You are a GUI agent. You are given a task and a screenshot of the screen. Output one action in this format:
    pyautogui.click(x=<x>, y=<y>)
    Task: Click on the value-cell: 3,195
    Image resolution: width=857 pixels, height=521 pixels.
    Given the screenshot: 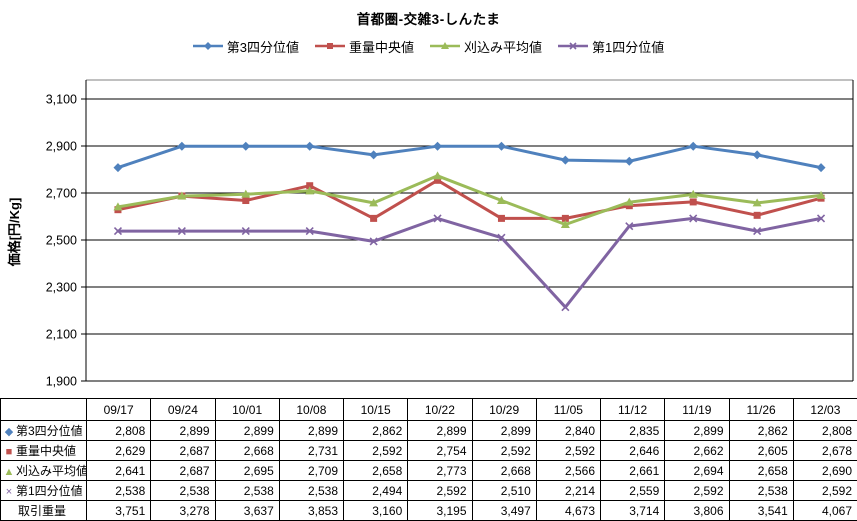 What is the action you would take?
    pyautogui.click(x=440, y=510)
    